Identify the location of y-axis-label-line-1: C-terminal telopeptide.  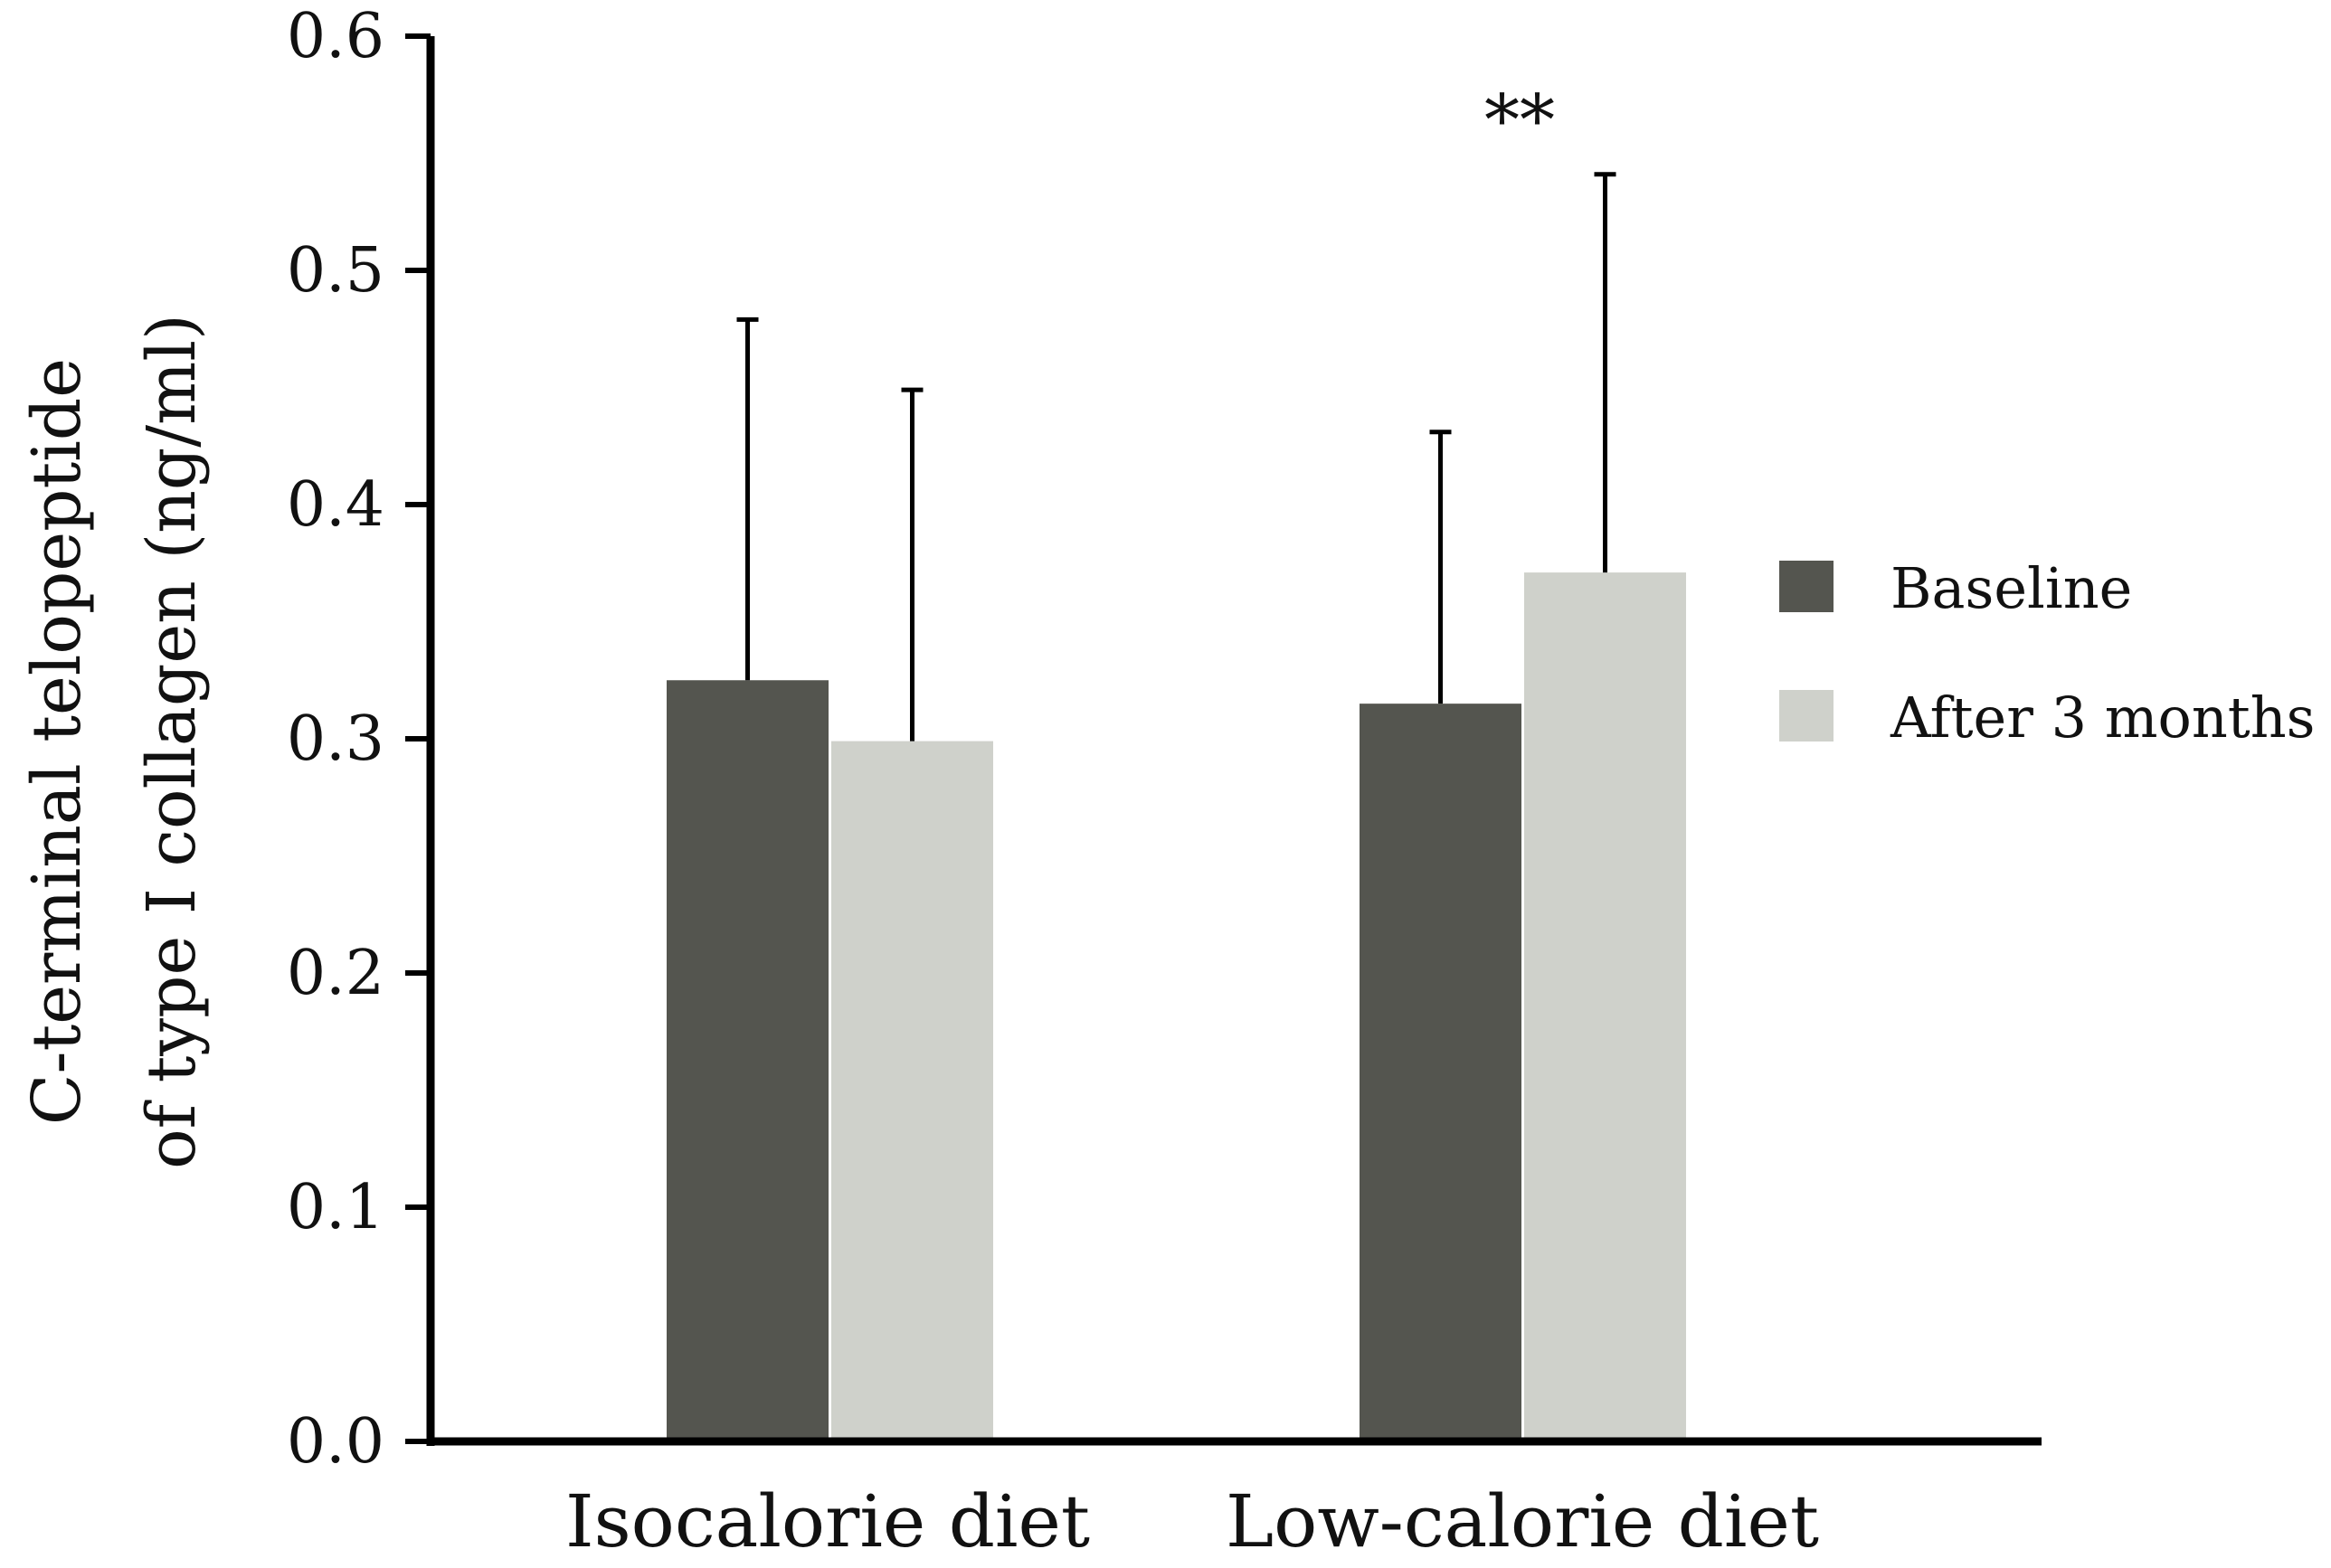
(57, 741).